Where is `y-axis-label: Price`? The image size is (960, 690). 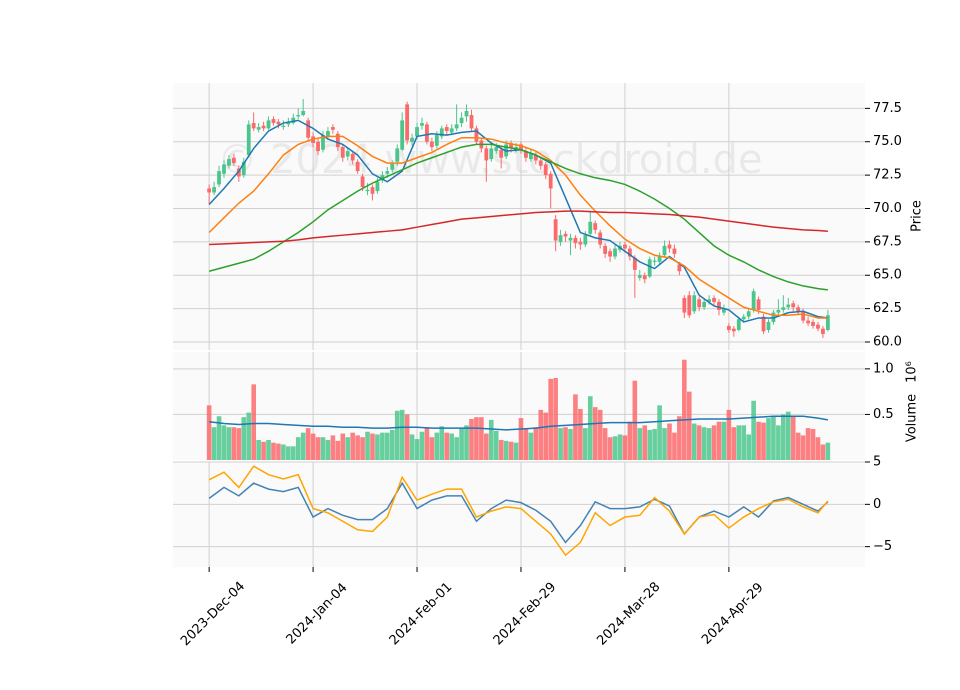
y-axis-label: Price is located at coordinates (917, 216).